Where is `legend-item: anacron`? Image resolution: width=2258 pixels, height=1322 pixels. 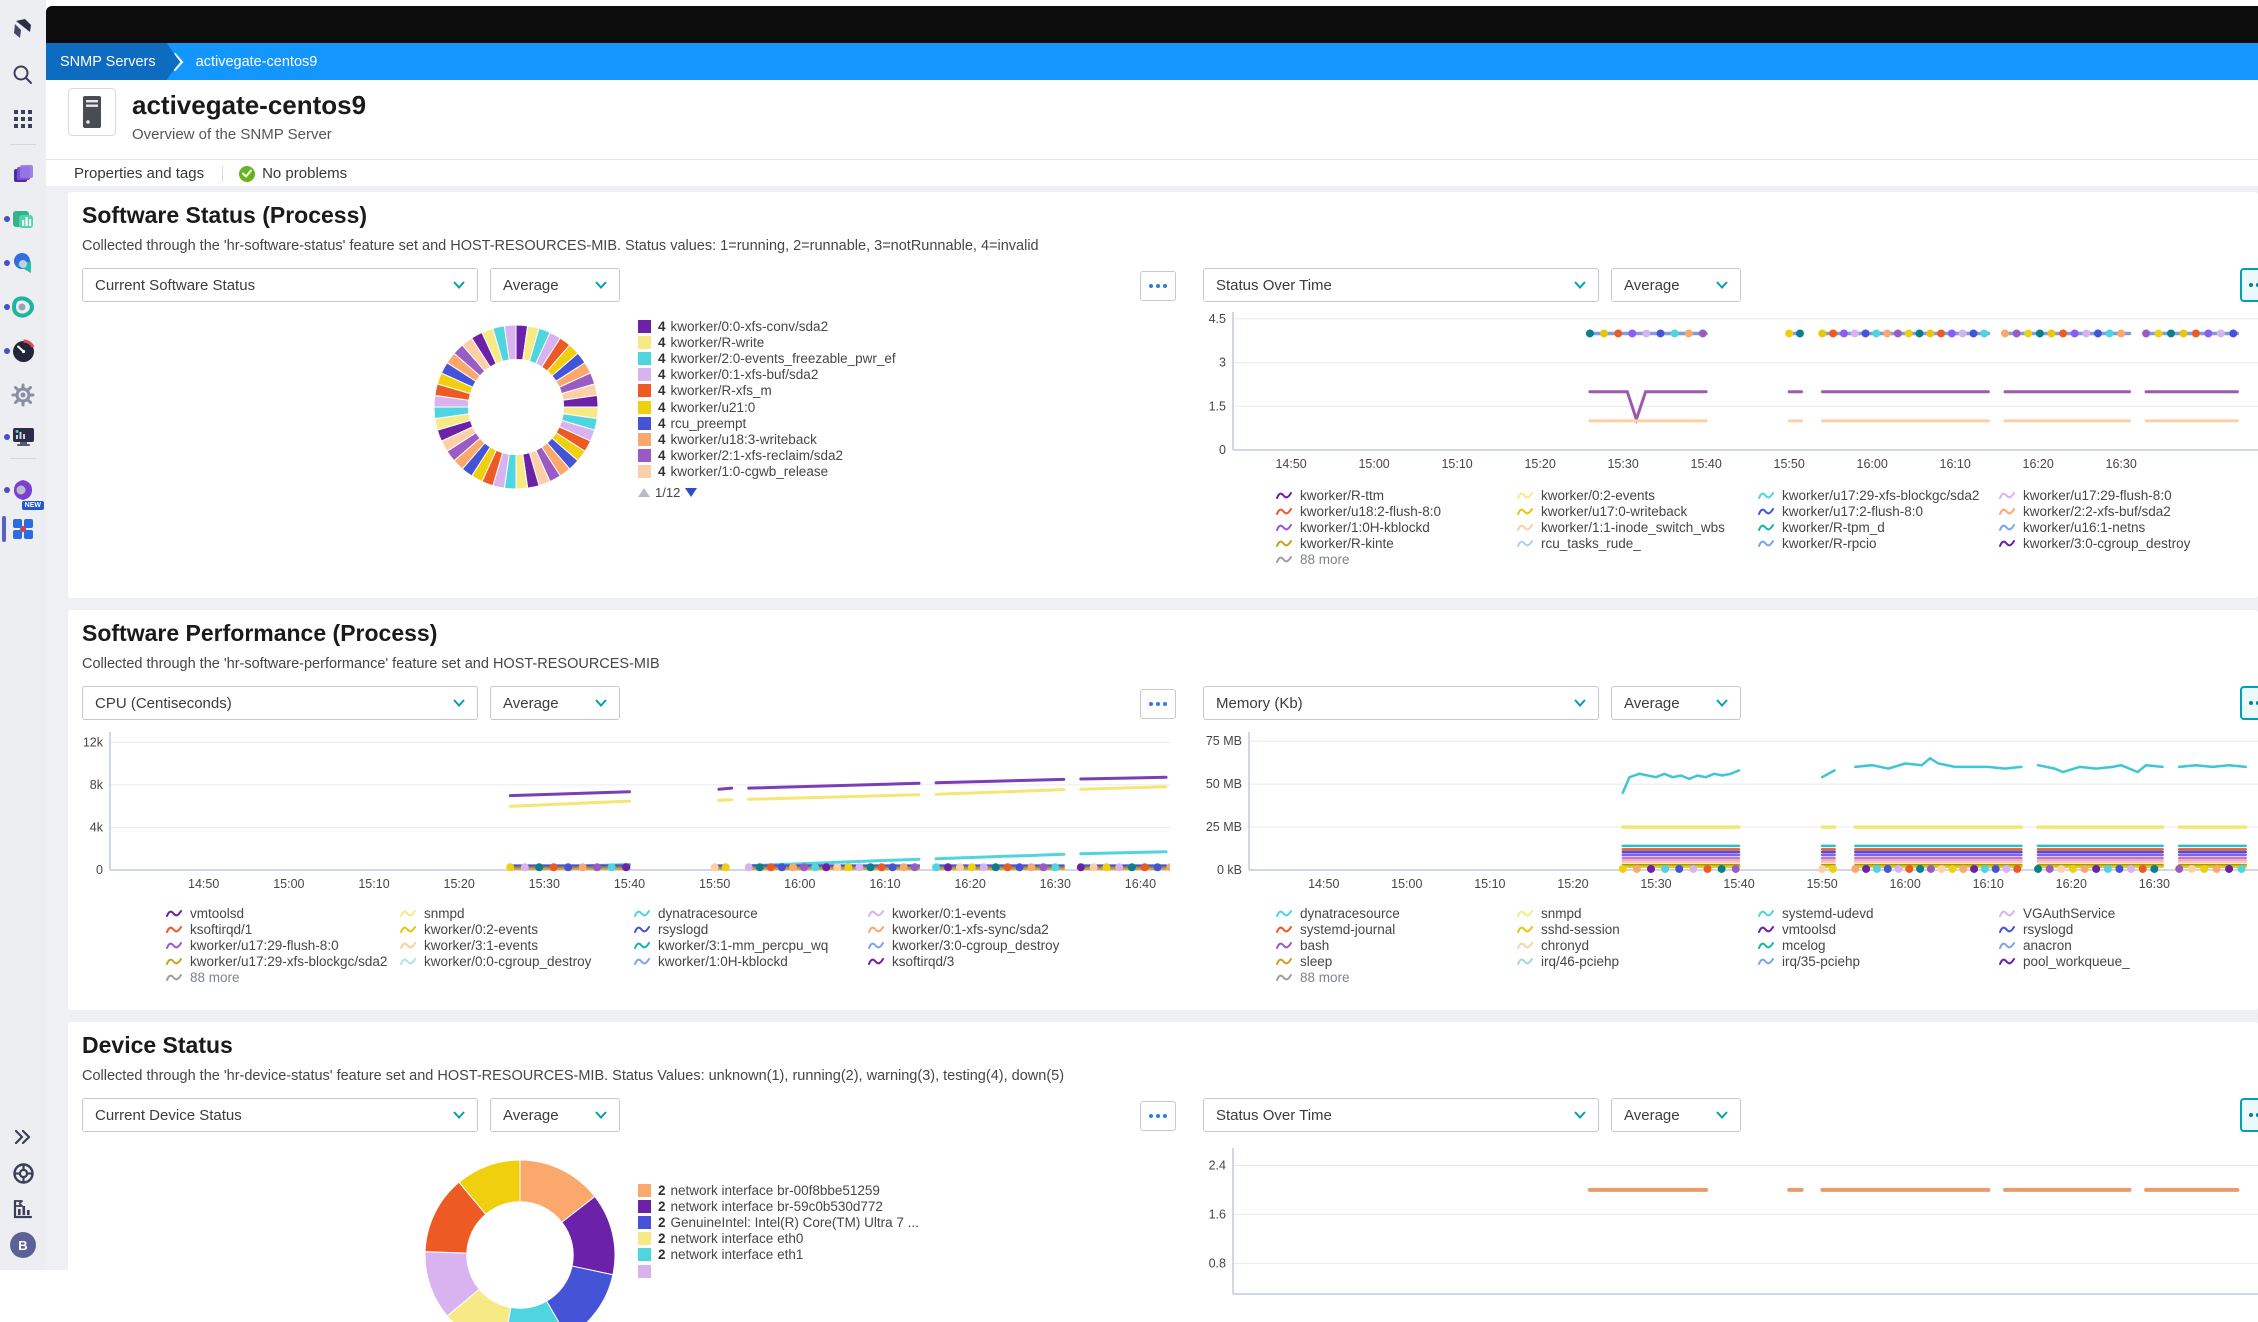
legend-item: anacron is located at coordinates (2119, 945).